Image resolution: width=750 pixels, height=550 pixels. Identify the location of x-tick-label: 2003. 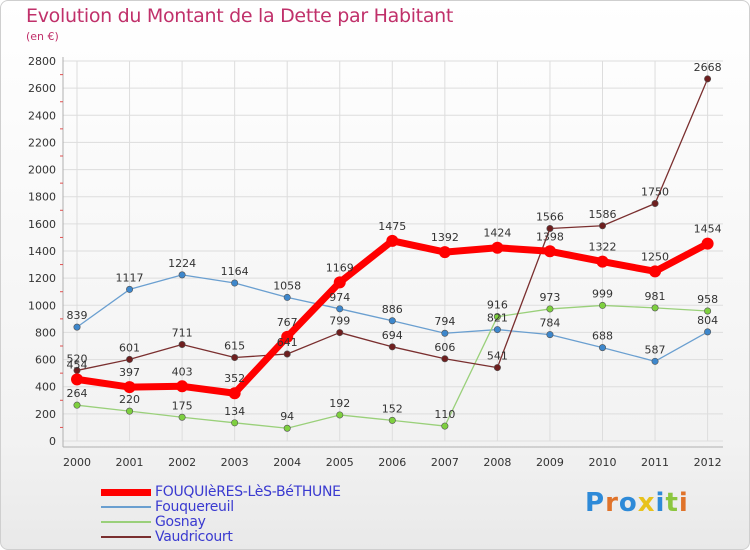
(235, 462).